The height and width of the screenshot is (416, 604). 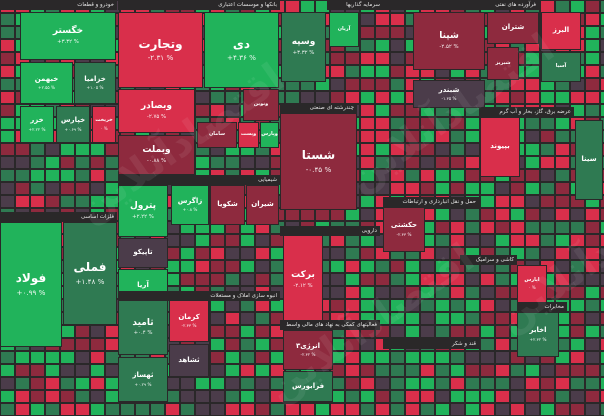 I want to click on stock-tile: خگستر% ۳.۳۲+, so click(x=68, y=36).